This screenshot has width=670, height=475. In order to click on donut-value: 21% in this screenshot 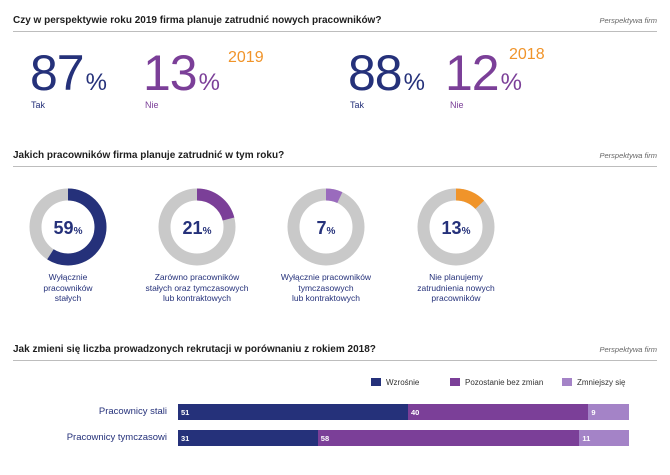, I will do `click(197, 228)`.